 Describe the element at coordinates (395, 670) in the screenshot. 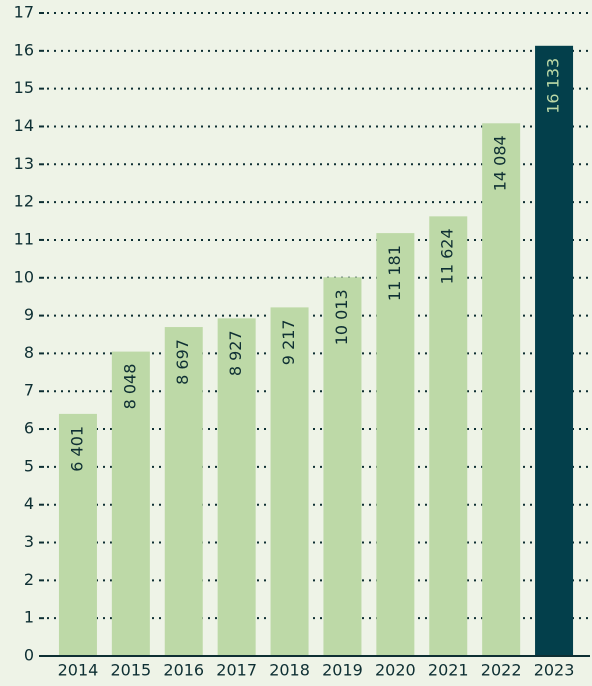

I see `x-tick-label: 2020` at that location.